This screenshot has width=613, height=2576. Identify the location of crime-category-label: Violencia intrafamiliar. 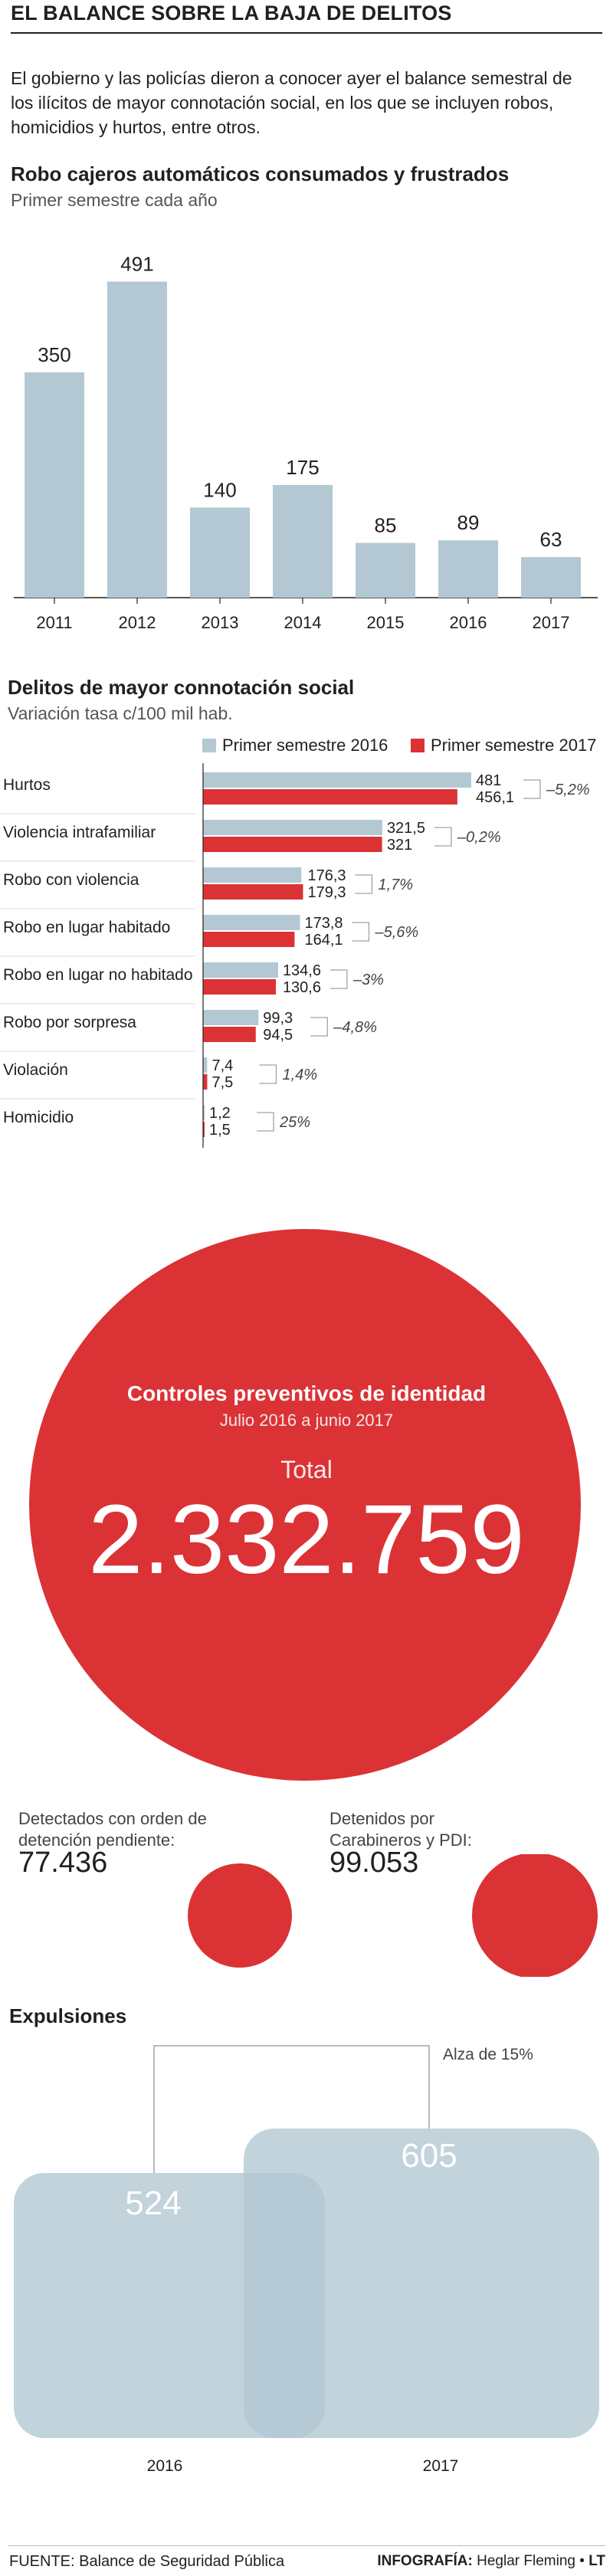
(79, 832).